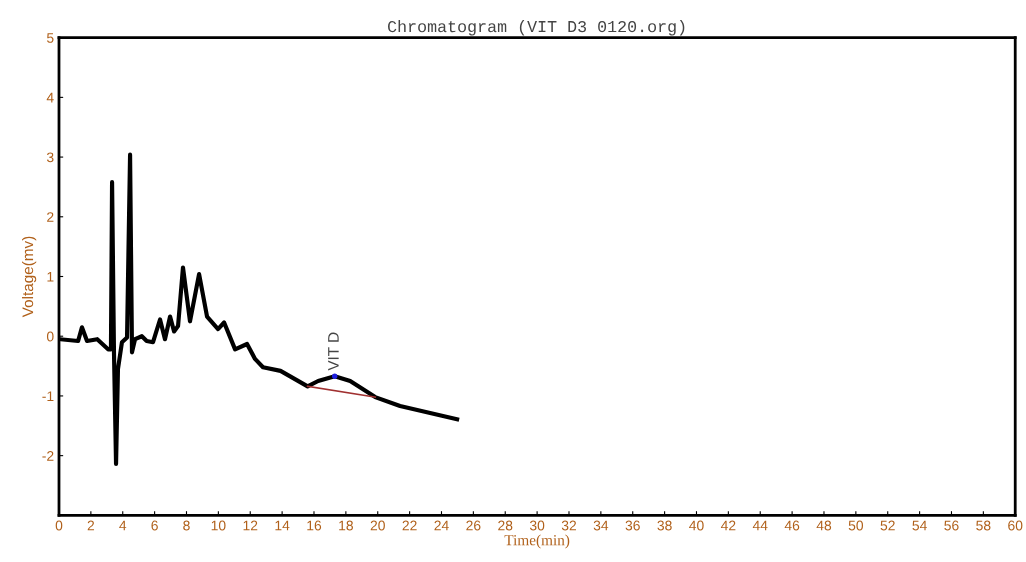 The width and height of the screenshot is (1026, 562). I want to click on y-tick-label: 3, so click(50, 157).